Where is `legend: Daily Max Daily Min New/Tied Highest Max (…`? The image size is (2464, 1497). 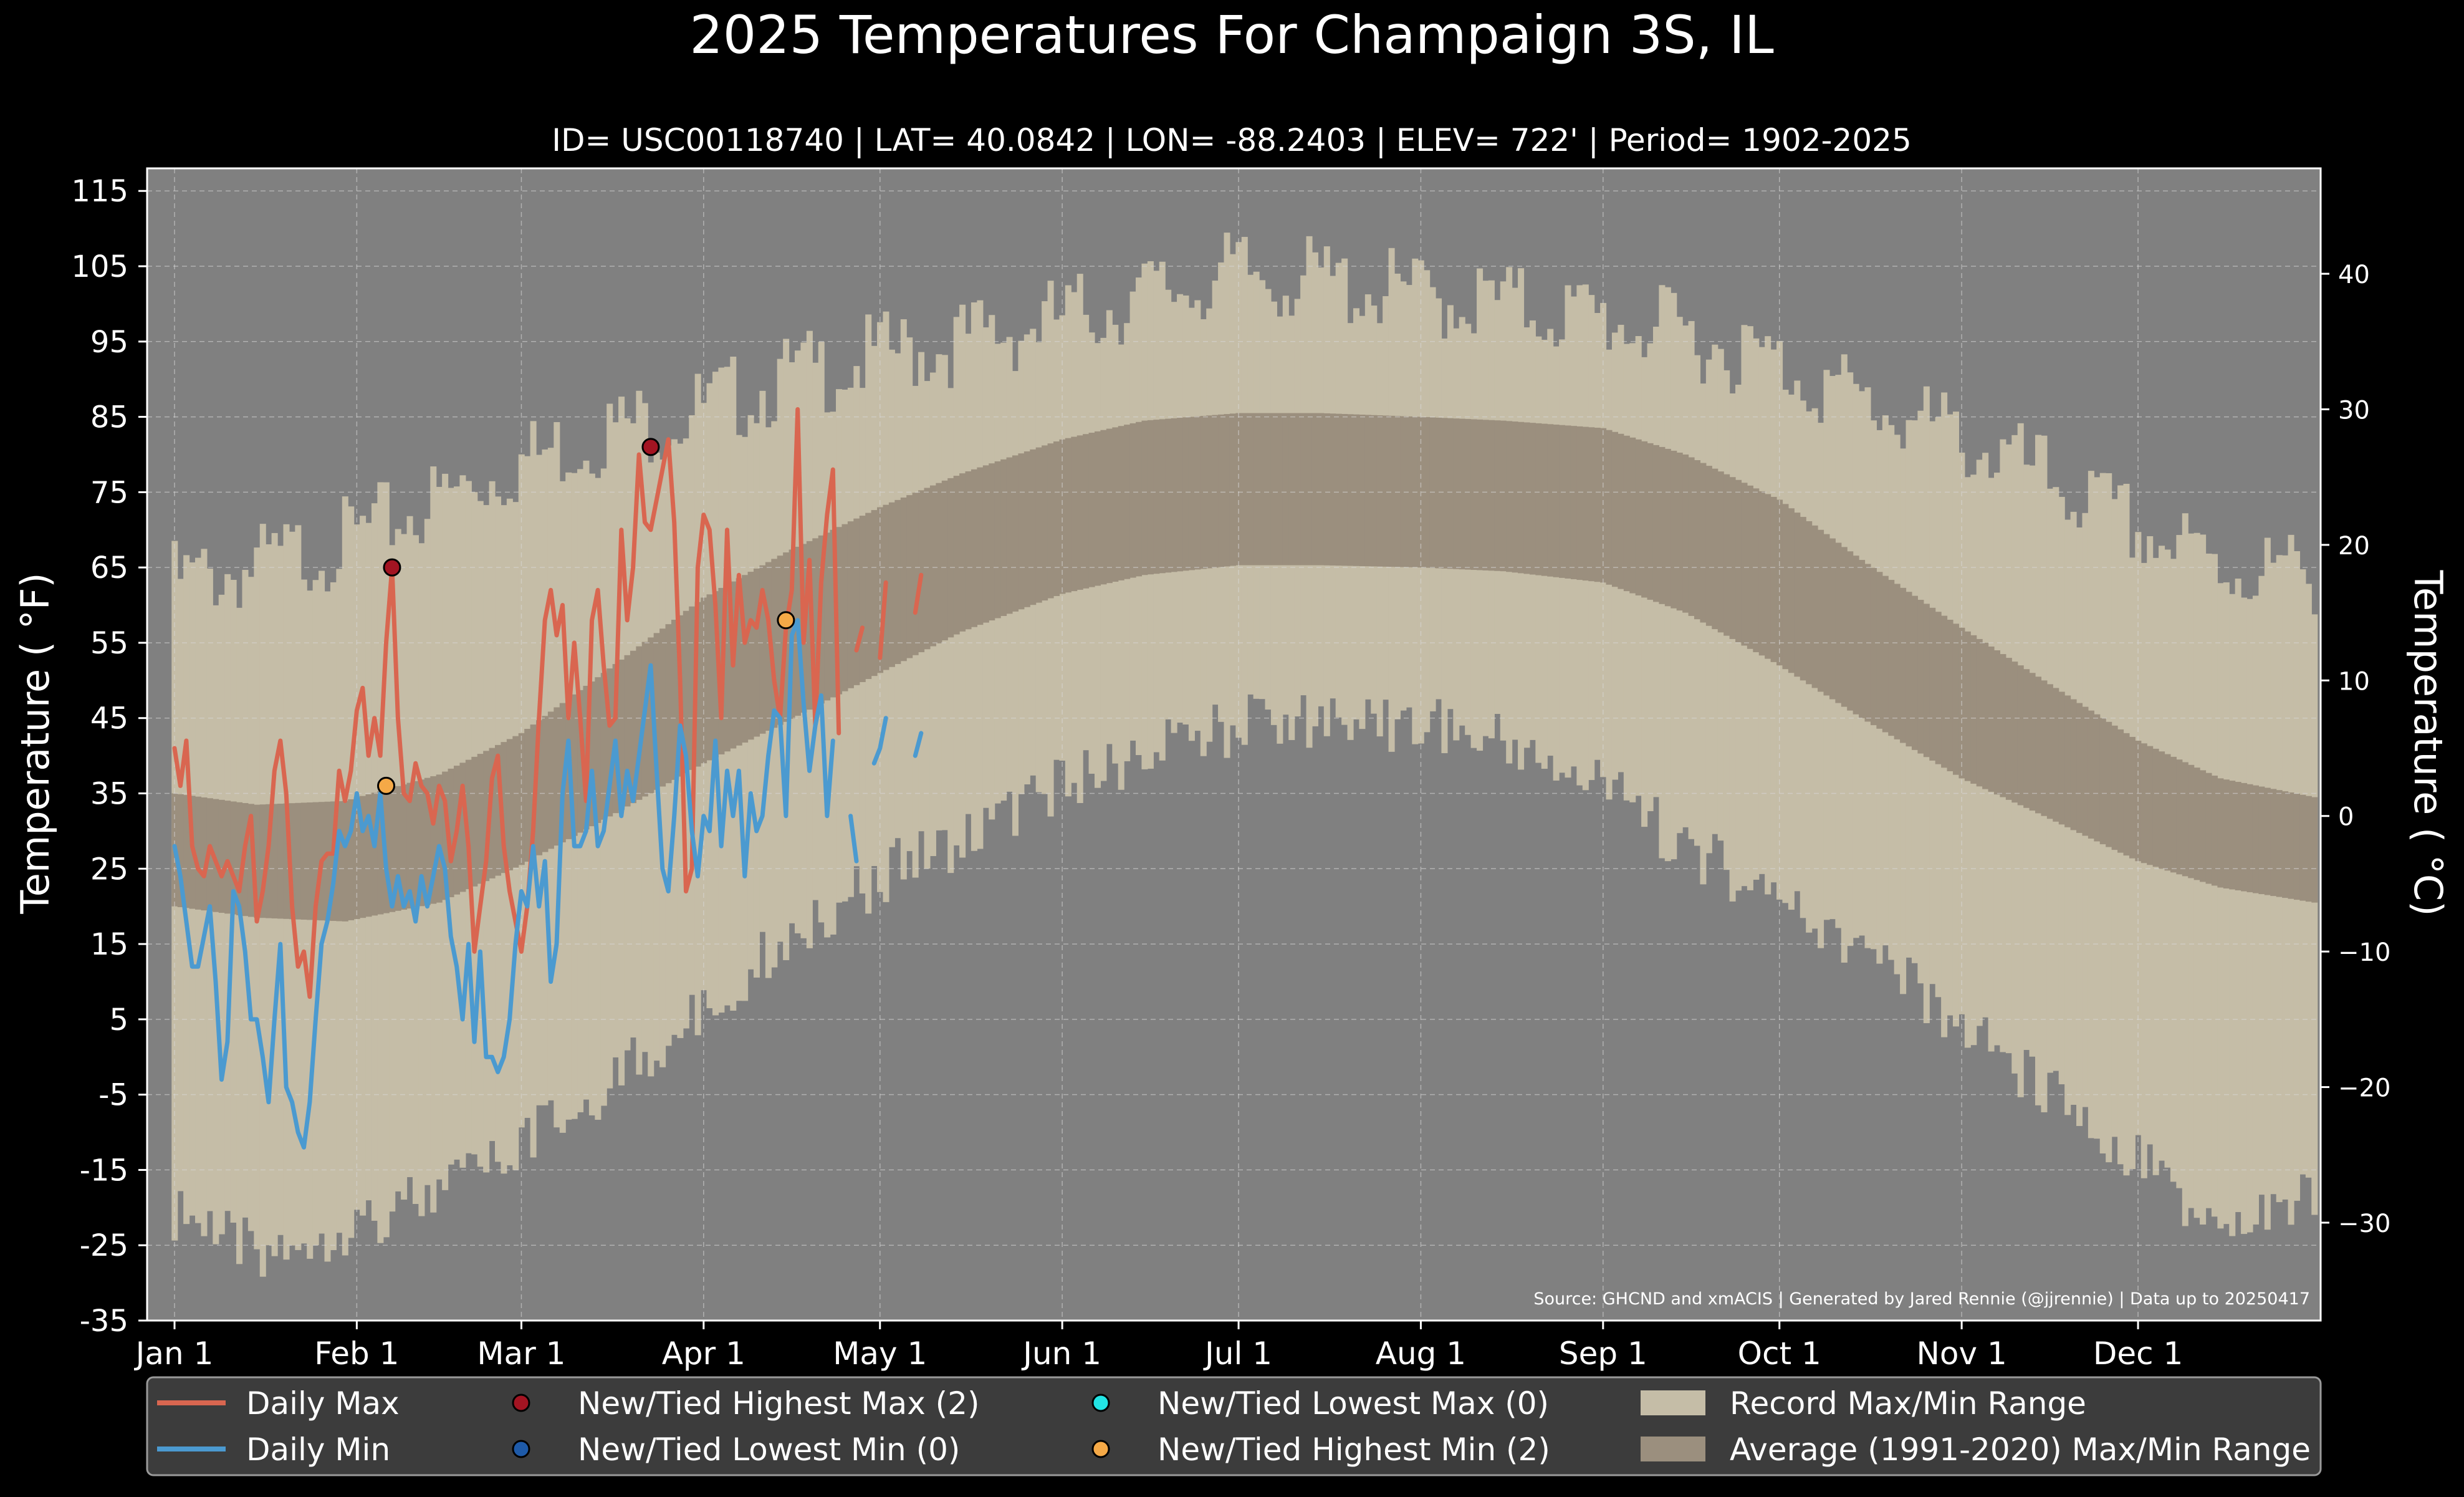 legend: Daily Max Daily Min New/Tied Highest Max (… is located at coordinates (1234, 1426).